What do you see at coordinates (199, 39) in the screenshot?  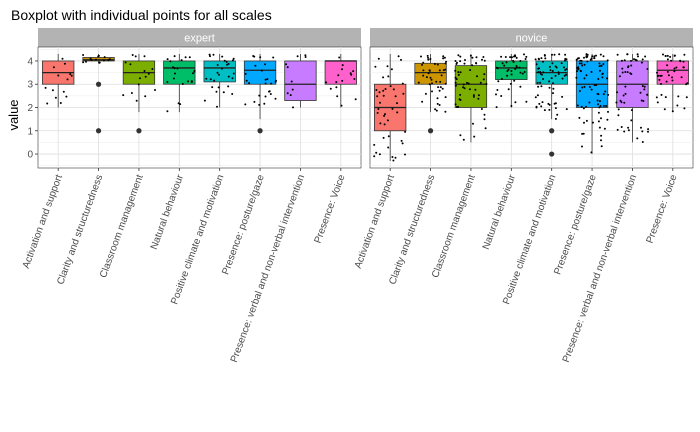 I see `facet-strip-label: expert` at bounding box center [199, 39].